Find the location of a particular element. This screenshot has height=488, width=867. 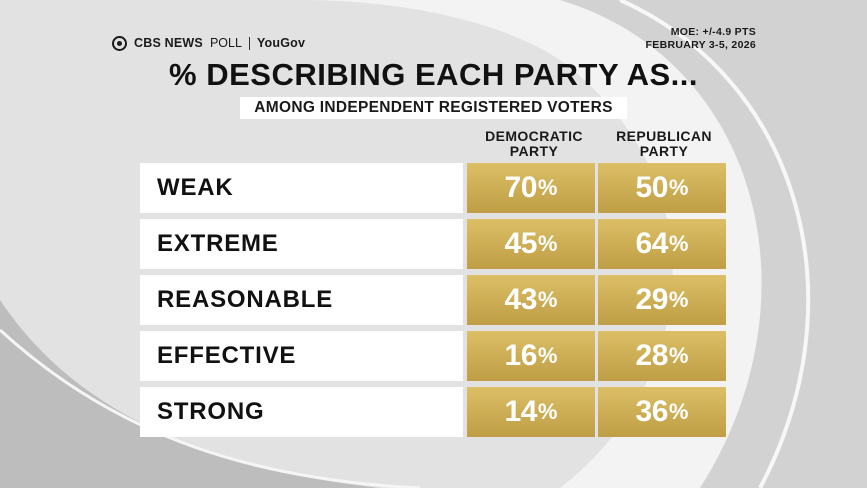

brand-poll: POLL is located at coordinates (225, 43).